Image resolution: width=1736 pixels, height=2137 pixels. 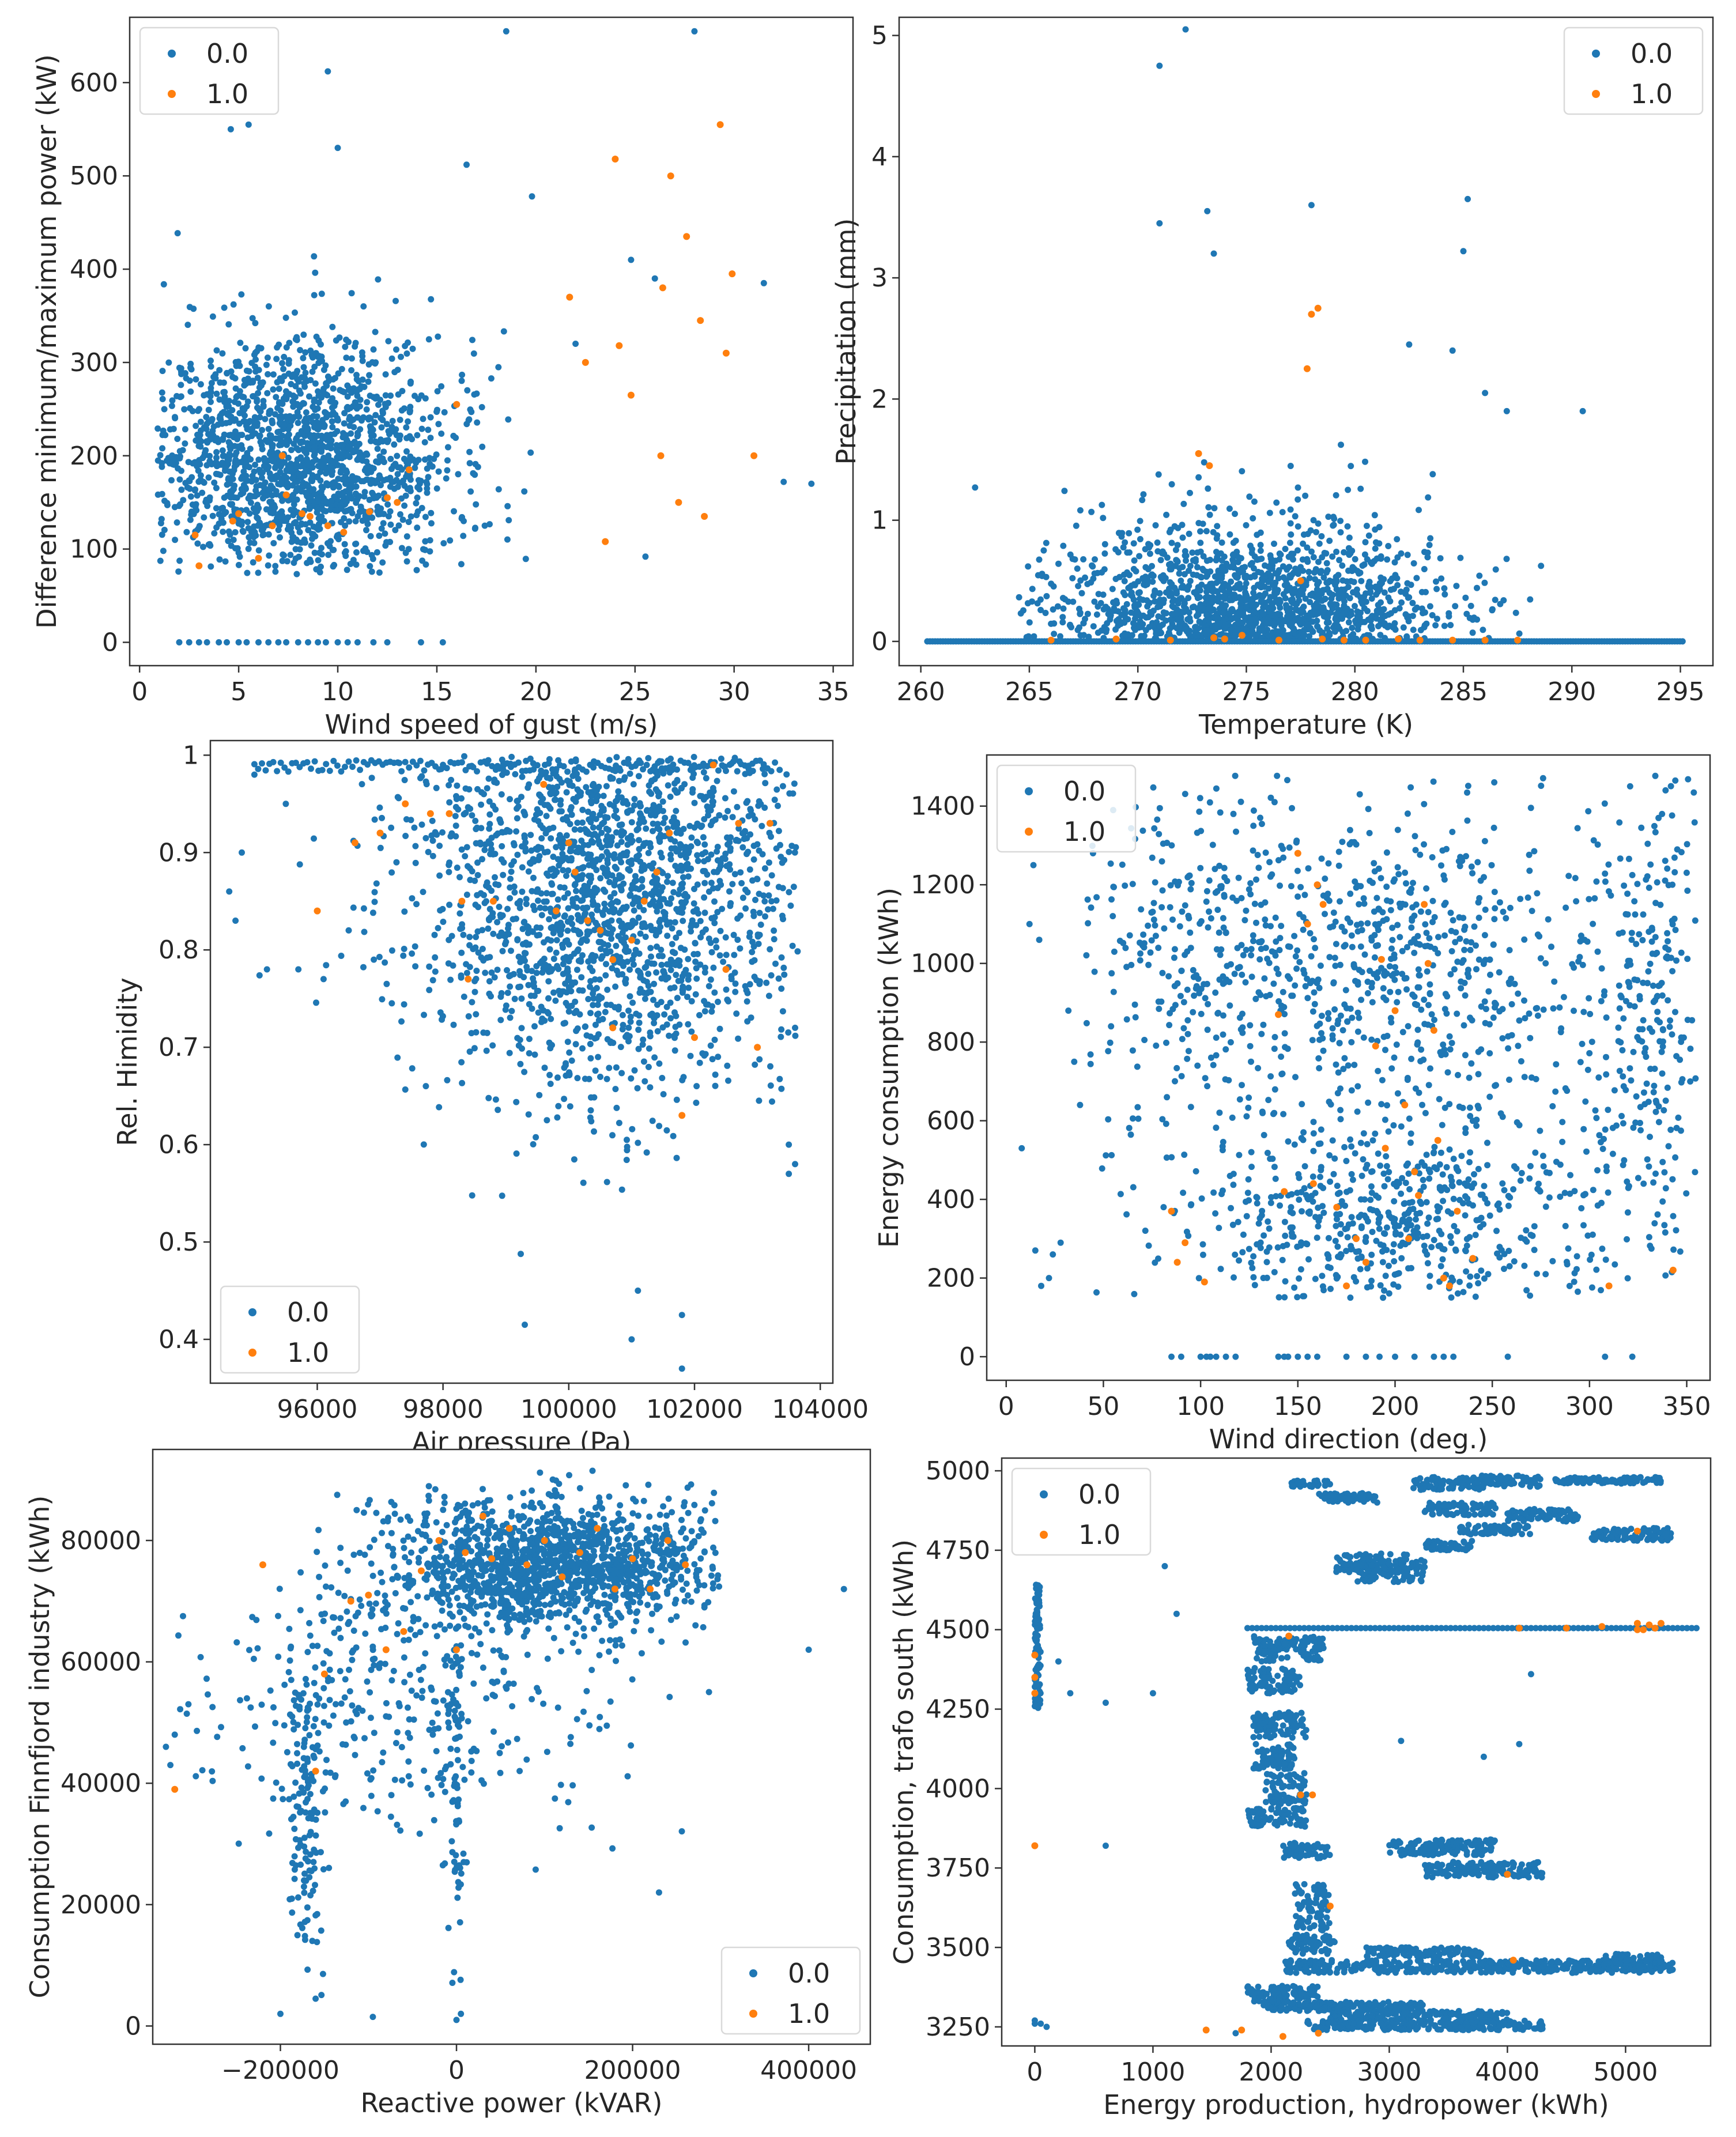 I want to click on data-points, so click(x=485, y=336).